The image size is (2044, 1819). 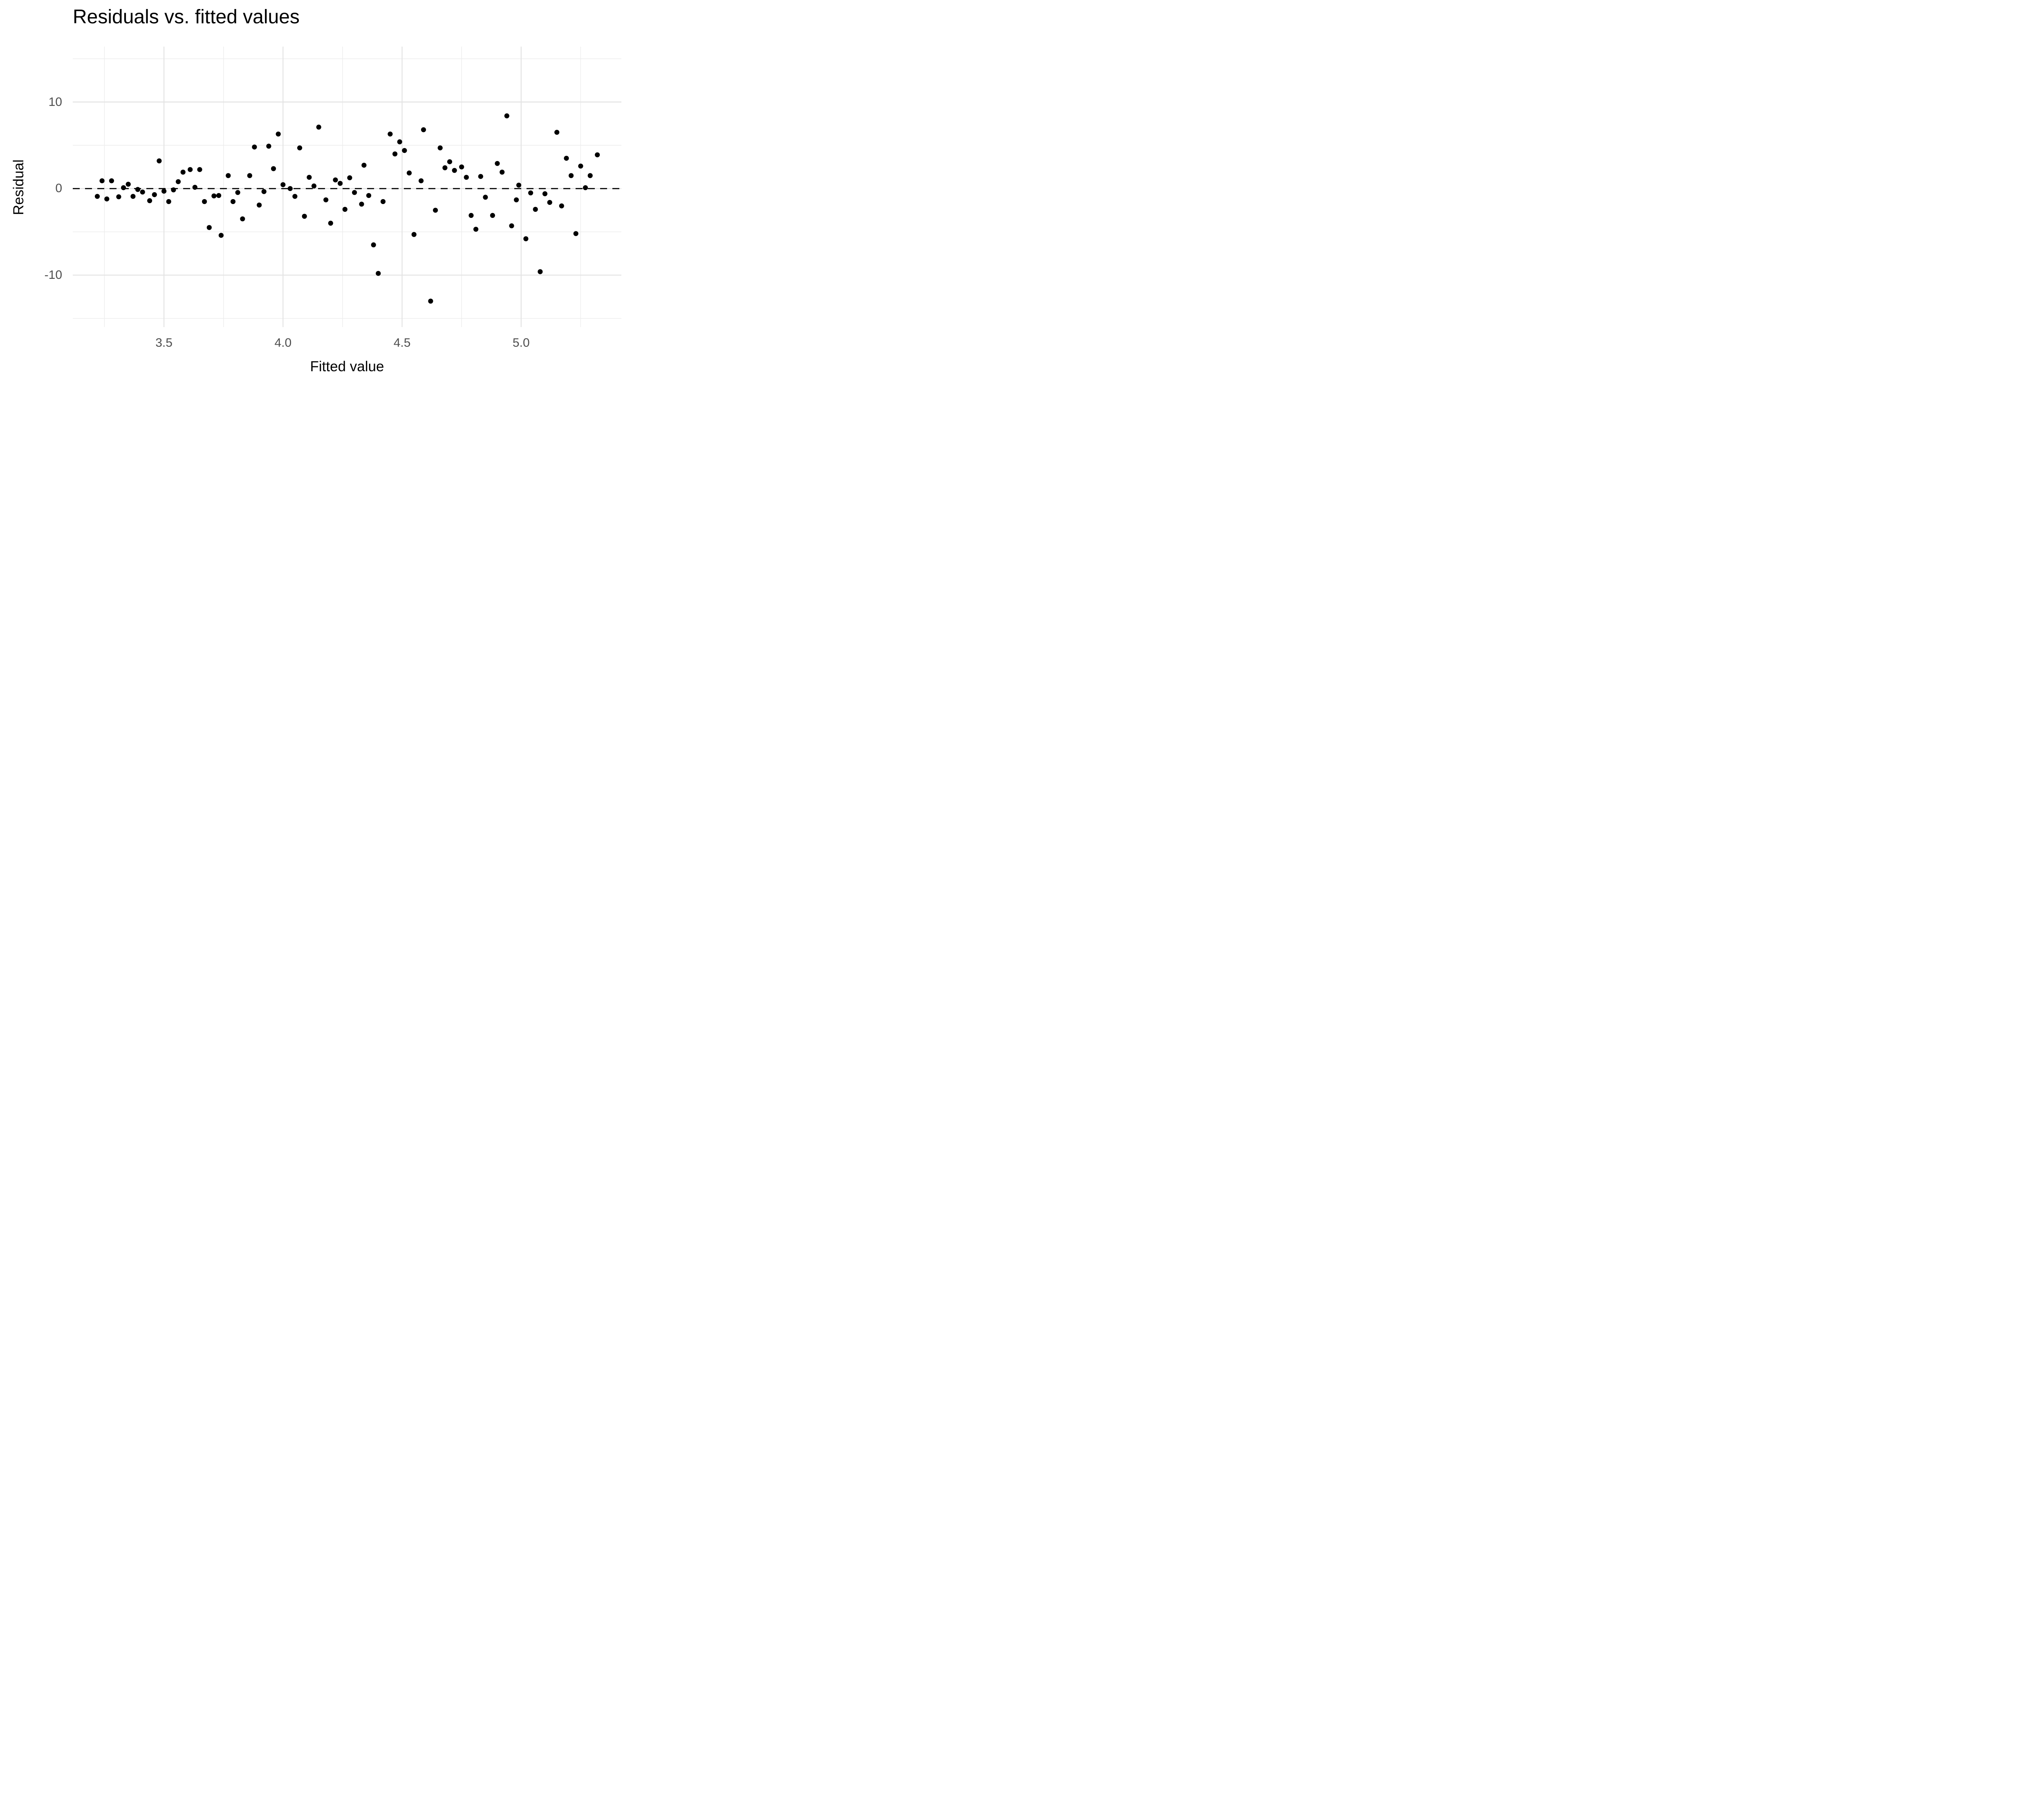 What do you see at coordinates (164, 343) in the screenshot?
I see `x-tick-label: 3.5` at bounding box center [164, 343].